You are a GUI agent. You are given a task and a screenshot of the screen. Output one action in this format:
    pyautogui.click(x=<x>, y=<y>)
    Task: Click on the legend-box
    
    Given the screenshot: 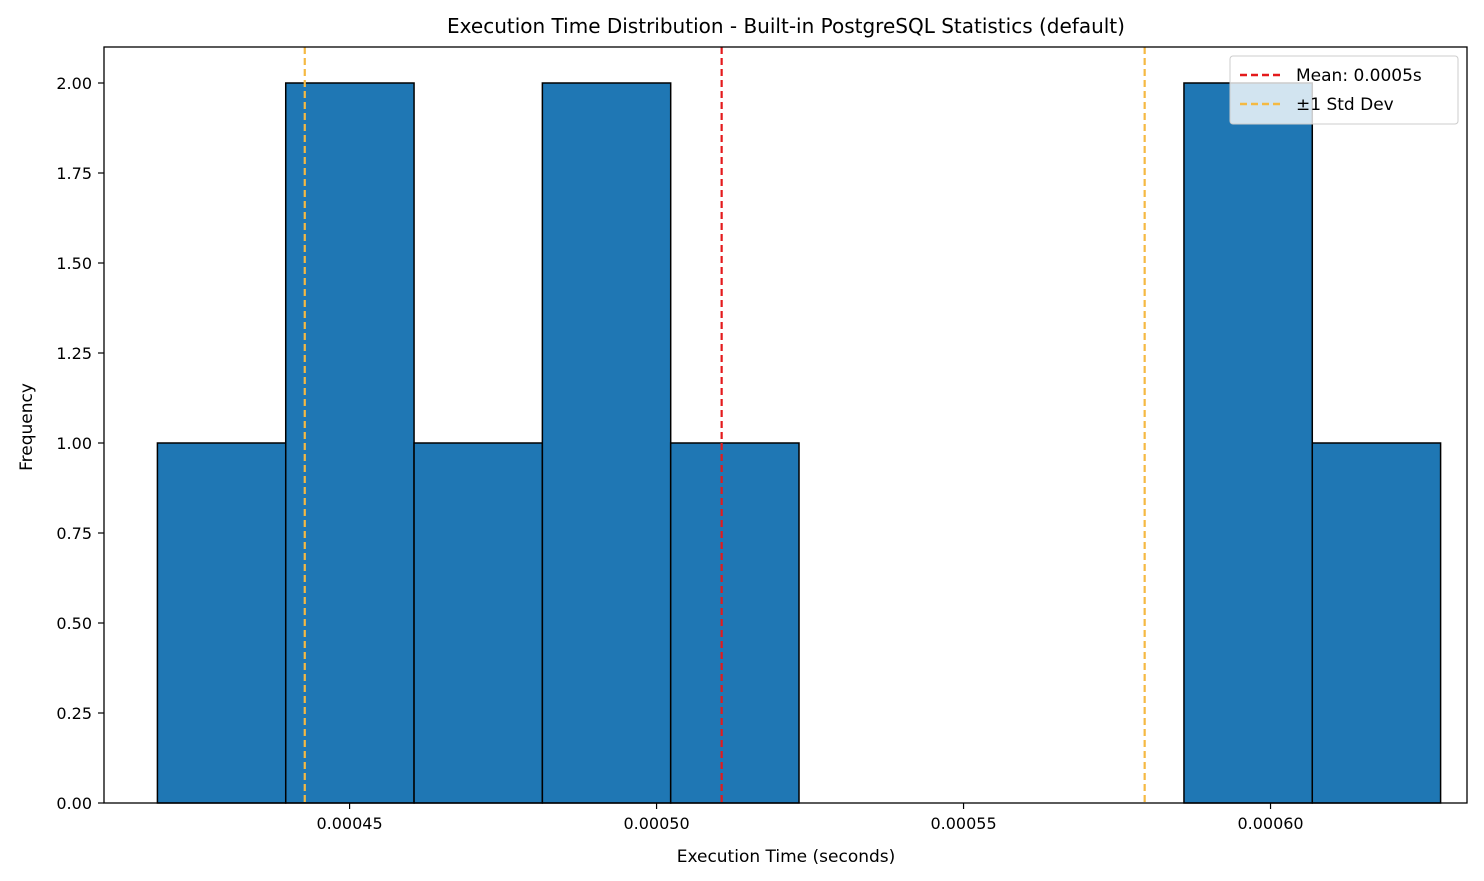 What is the action you would take?
    pyautogui.click(x=1344, y=90)
    